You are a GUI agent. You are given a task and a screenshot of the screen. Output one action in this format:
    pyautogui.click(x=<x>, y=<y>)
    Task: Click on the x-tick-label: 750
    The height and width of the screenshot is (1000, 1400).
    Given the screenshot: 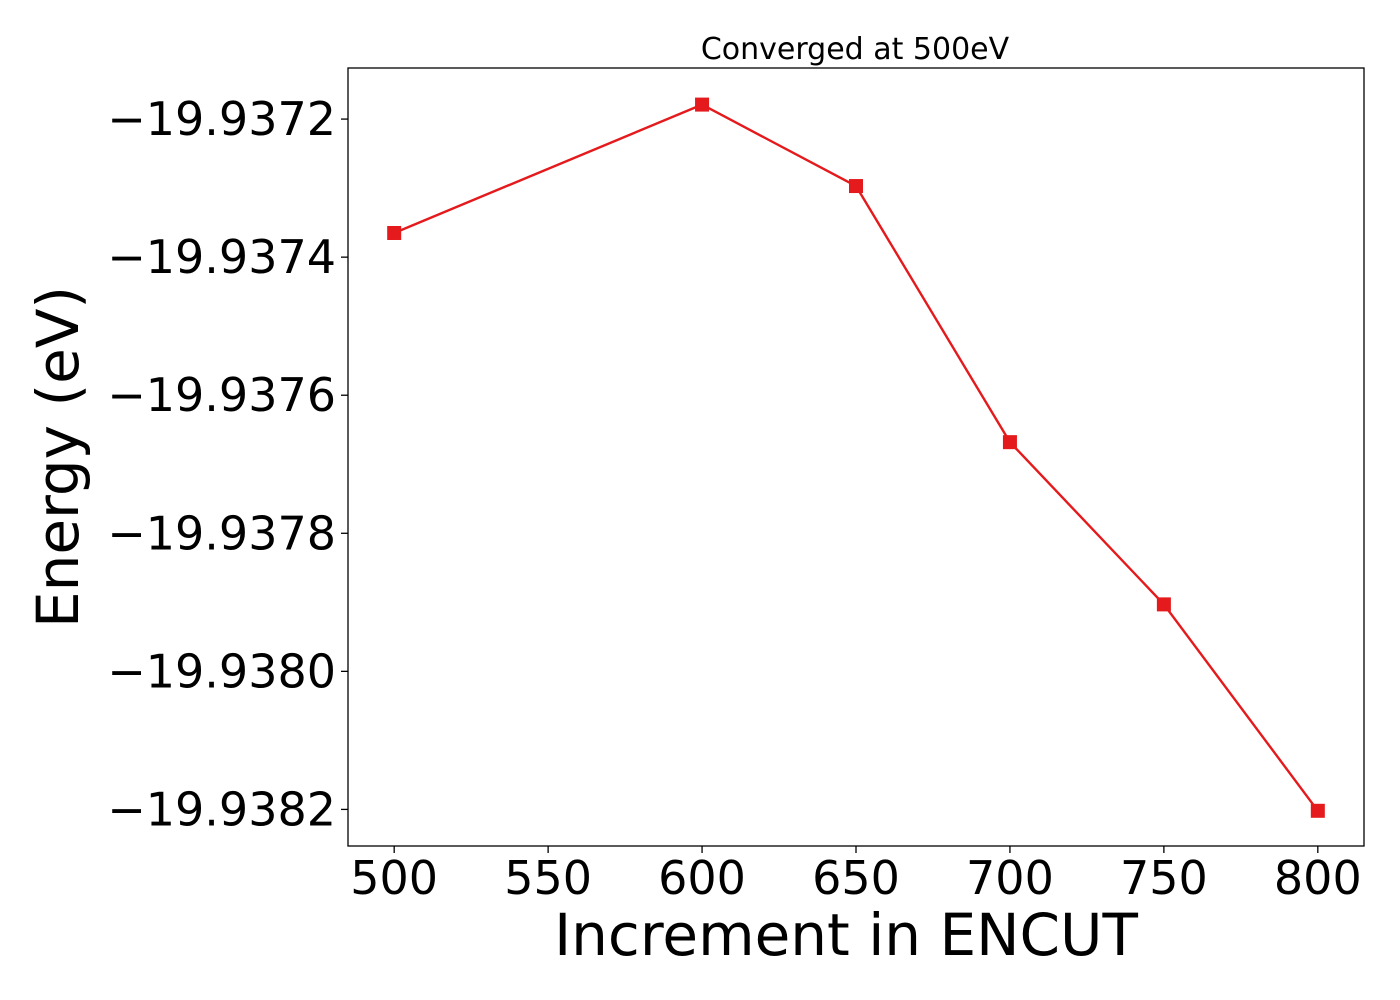 What is the action you would take?
    pyautogui.click(x=1164, y=878)
    